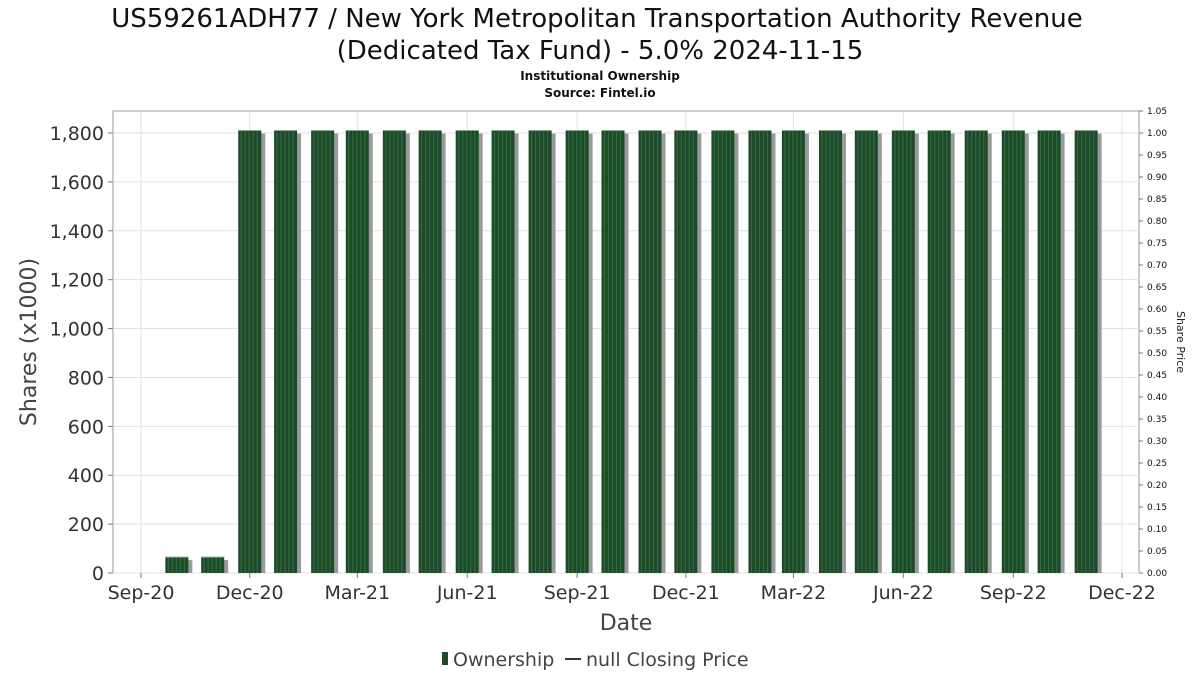 The width and height of the screenshot is (1200, 679). Describe the element at coordinates (29, 342) in the screenshot. I see `y-axis-label: Shares (x1000)` at that location.